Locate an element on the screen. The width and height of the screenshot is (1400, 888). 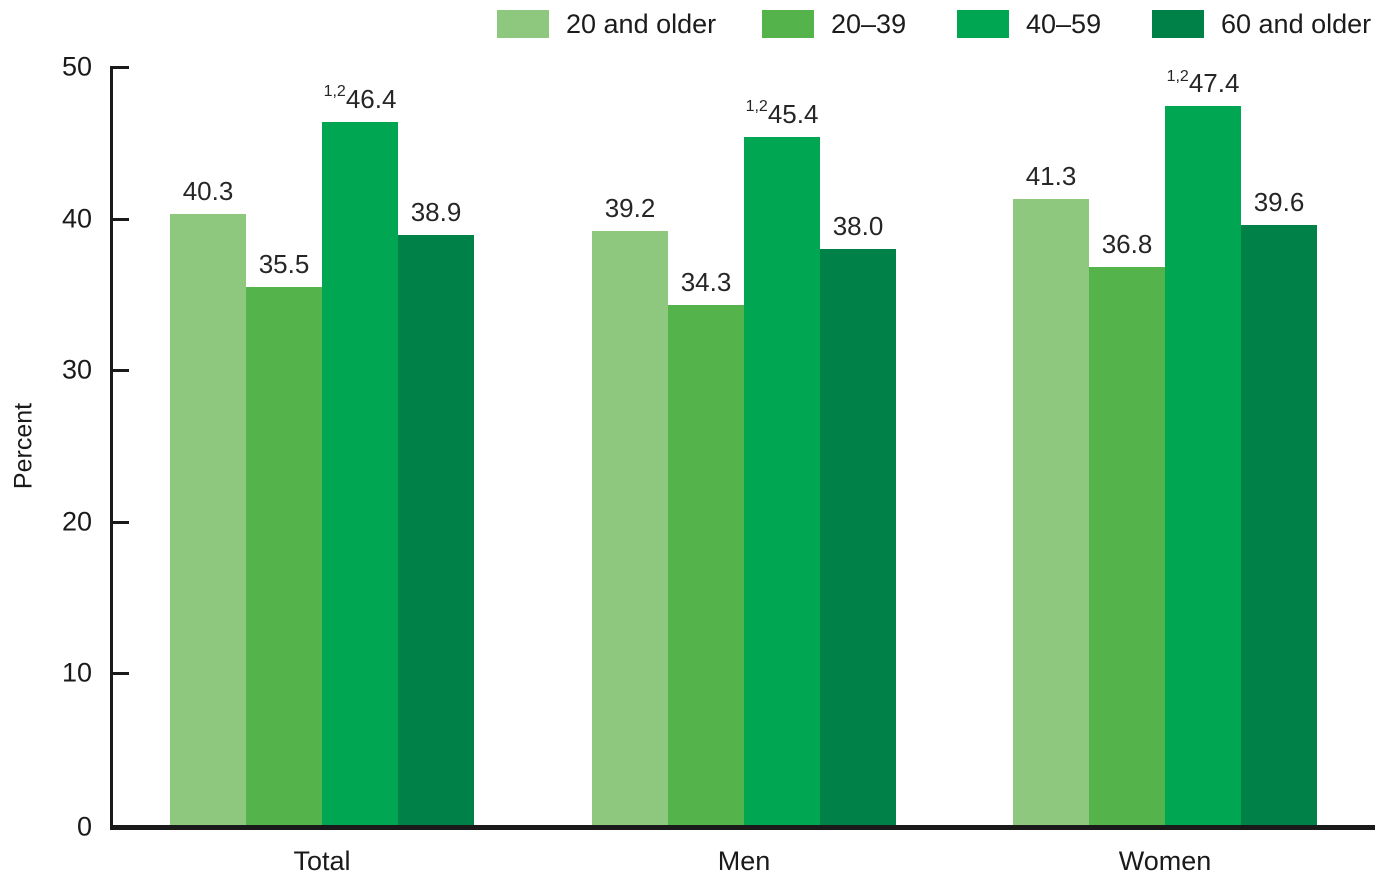
category-label: Men is located at coordinates (744, 861).